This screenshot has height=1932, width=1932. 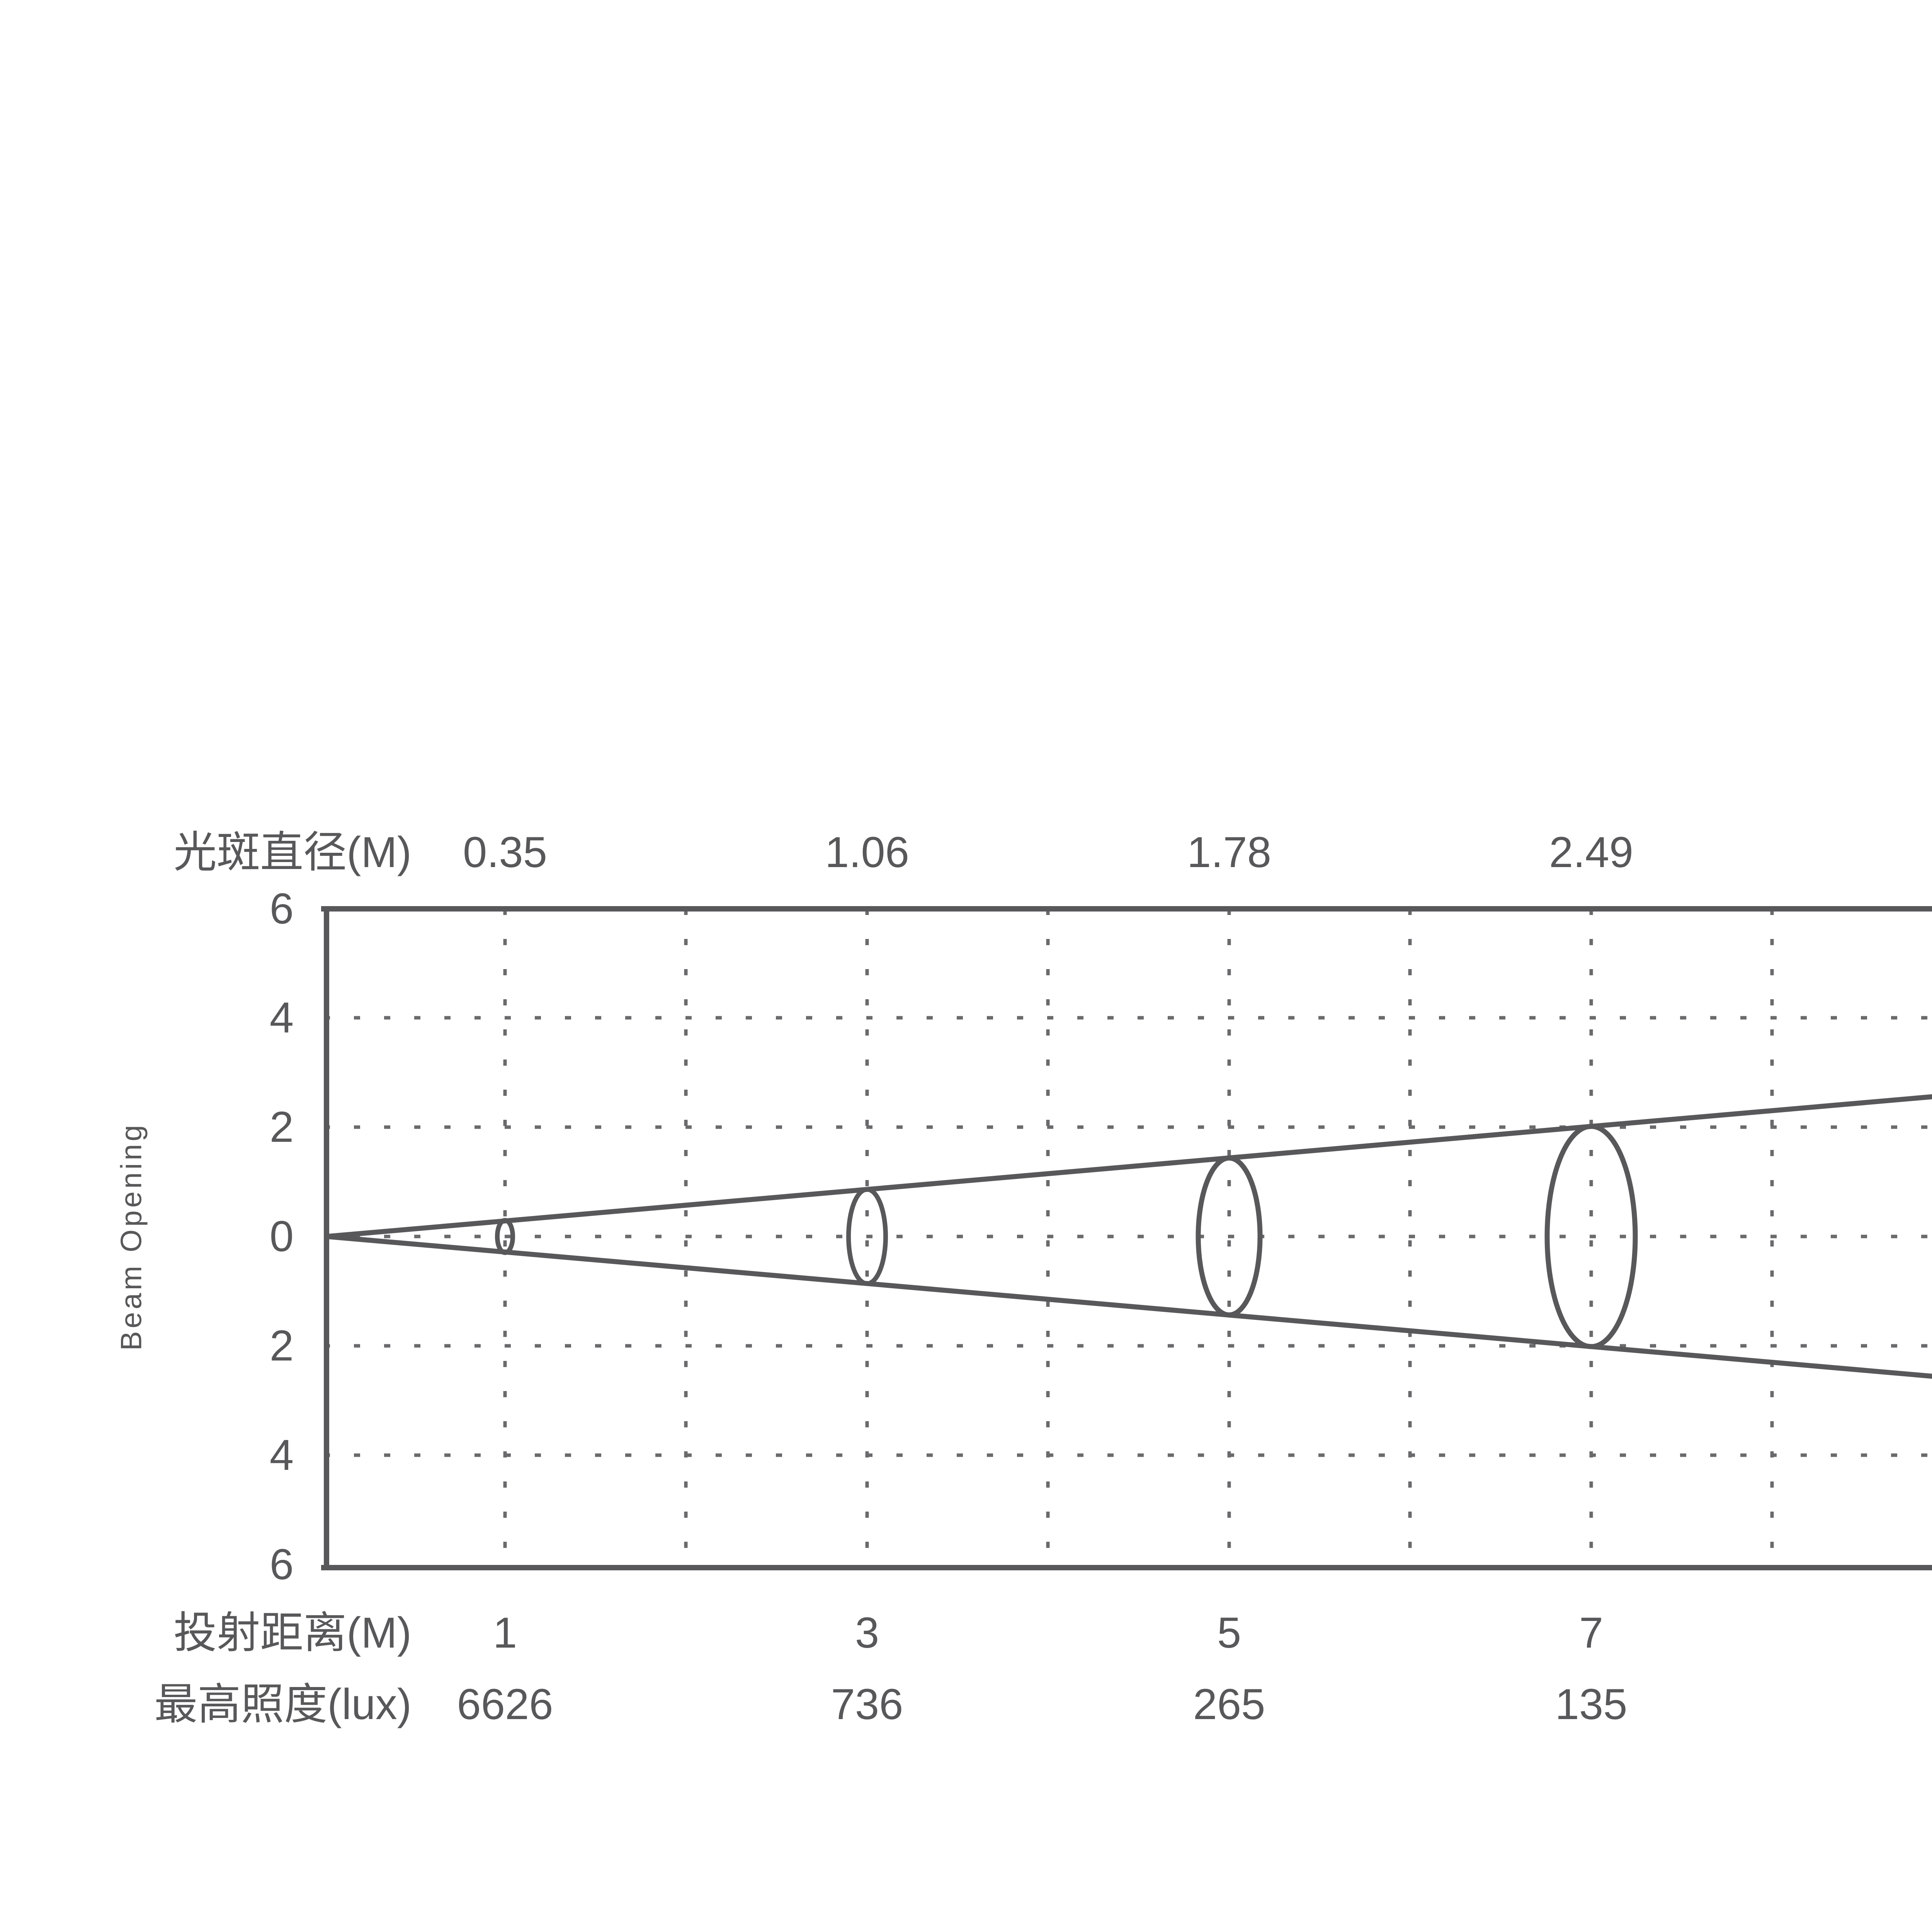 I want to click on y-tick-2-lower: 2, so click(x=282, y=1346).